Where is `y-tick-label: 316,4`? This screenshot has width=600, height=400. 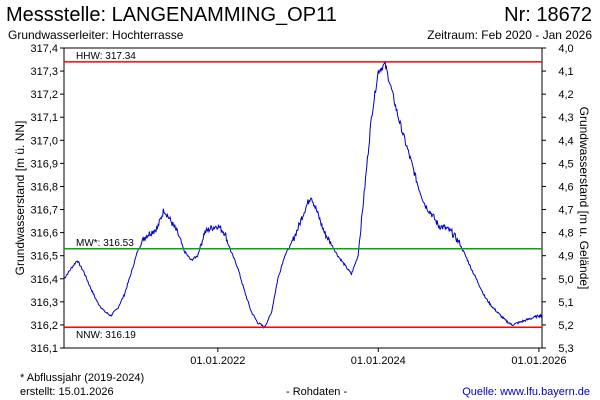
y-tick-label: 316,4 is located at coordinates (44, 280).